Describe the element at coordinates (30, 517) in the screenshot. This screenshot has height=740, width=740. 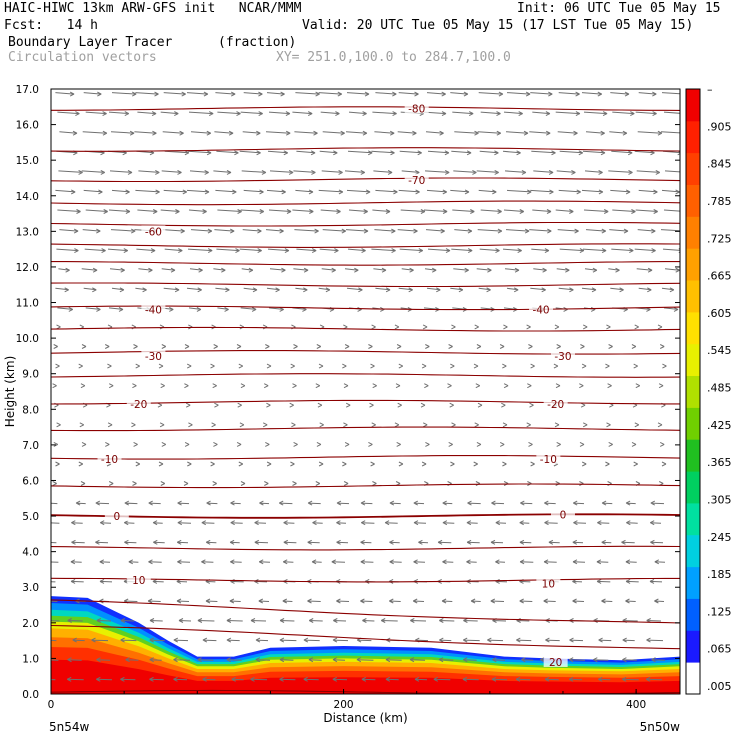
I see `y-tick-label: 5.0` at that location.